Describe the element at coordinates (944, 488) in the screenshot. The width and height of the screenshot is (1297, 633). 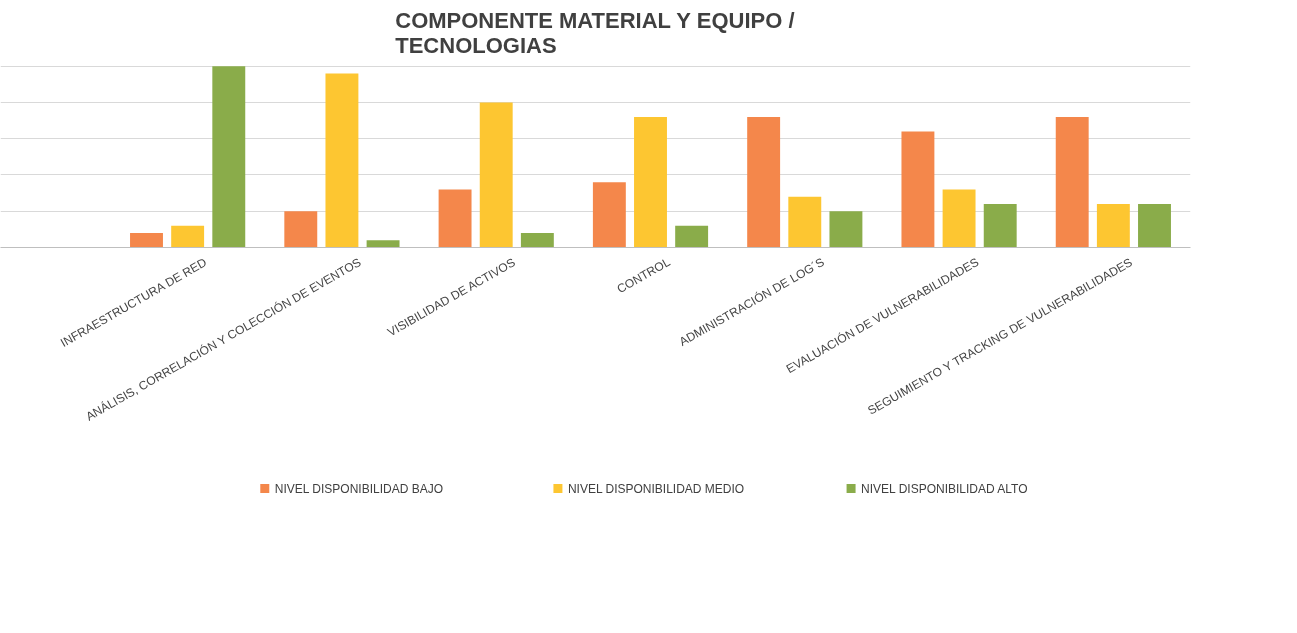
I see `legend-label: NIVEL DISPONIBILIDAD ALTO` at that location.